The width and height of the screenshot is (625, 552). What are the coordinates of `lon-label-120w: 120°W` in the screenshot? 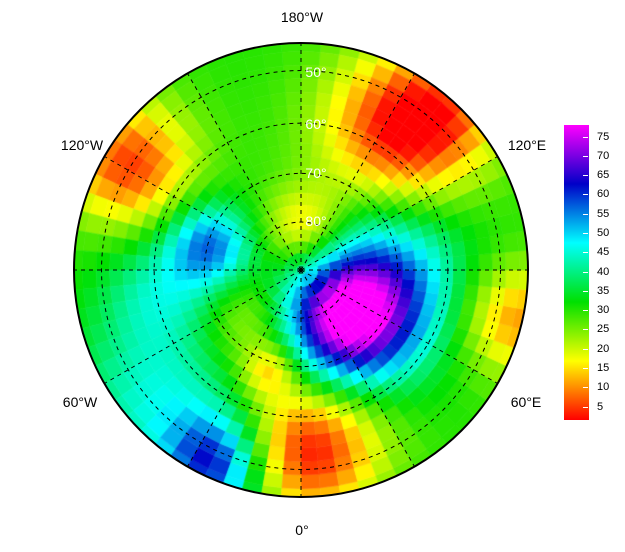 It's located at (82, 145).